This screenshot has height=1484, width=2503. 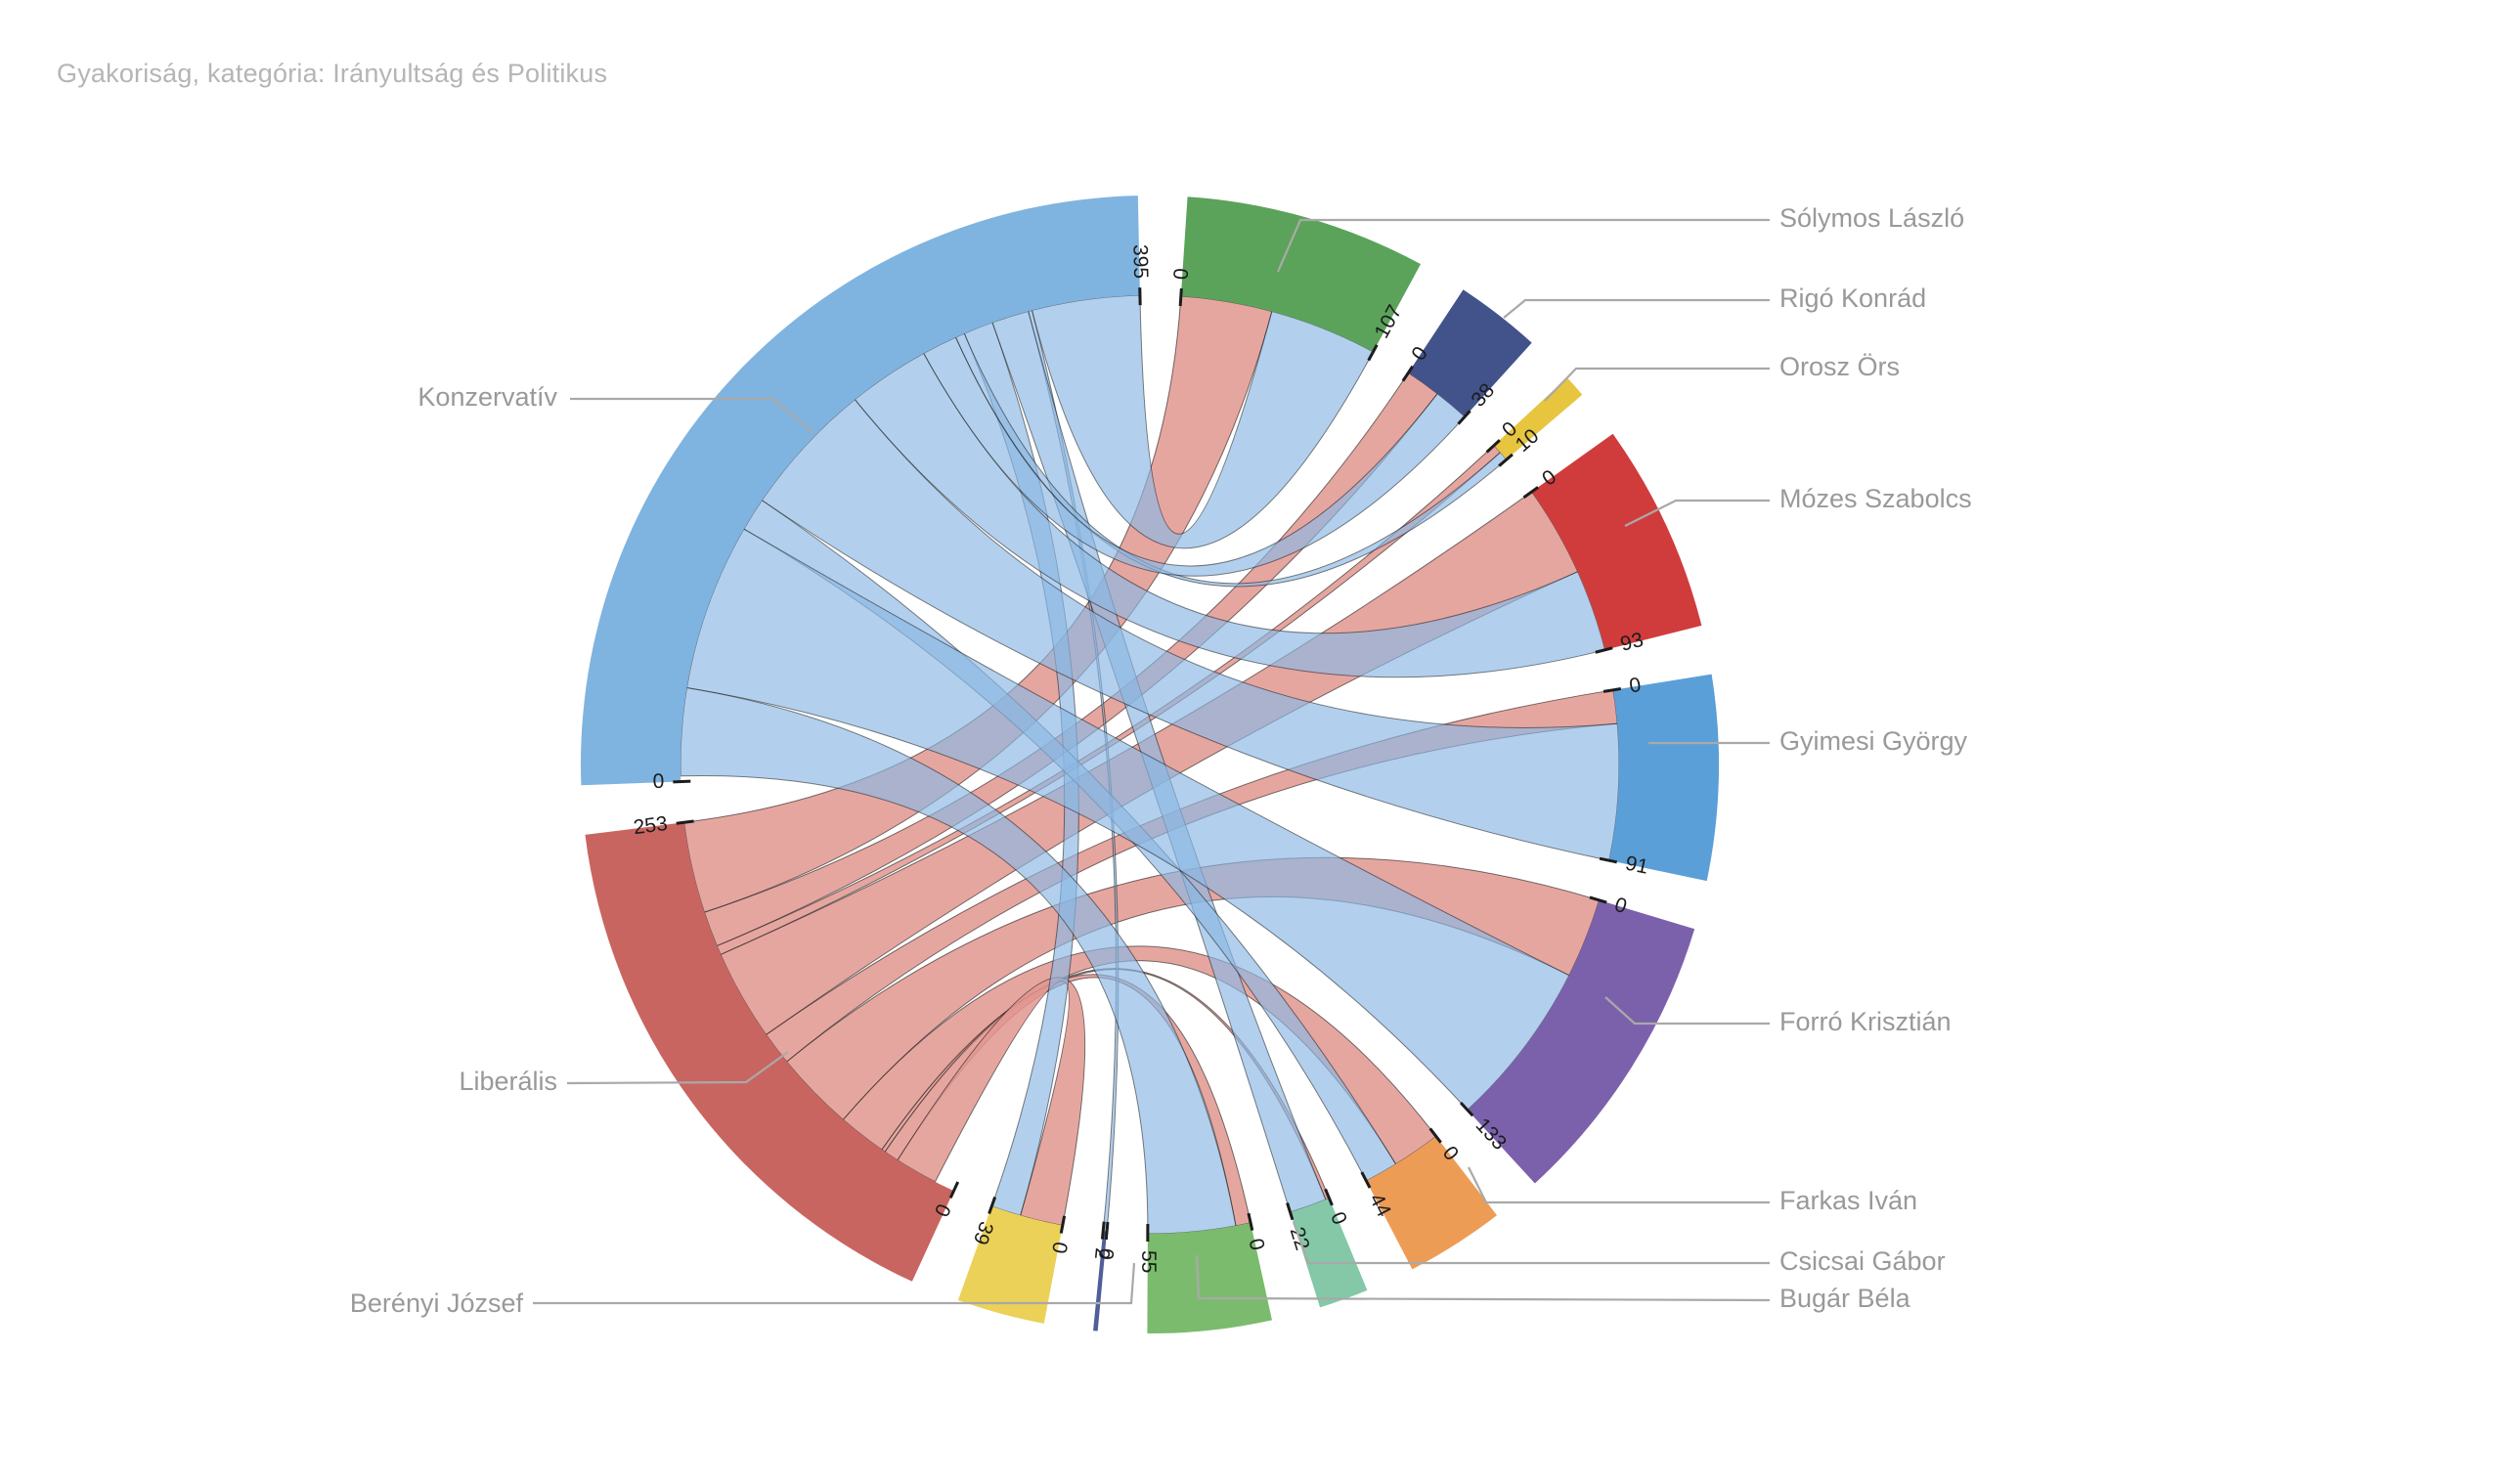 I want to click on leader-liberalis, so click(x=677, y=1068).